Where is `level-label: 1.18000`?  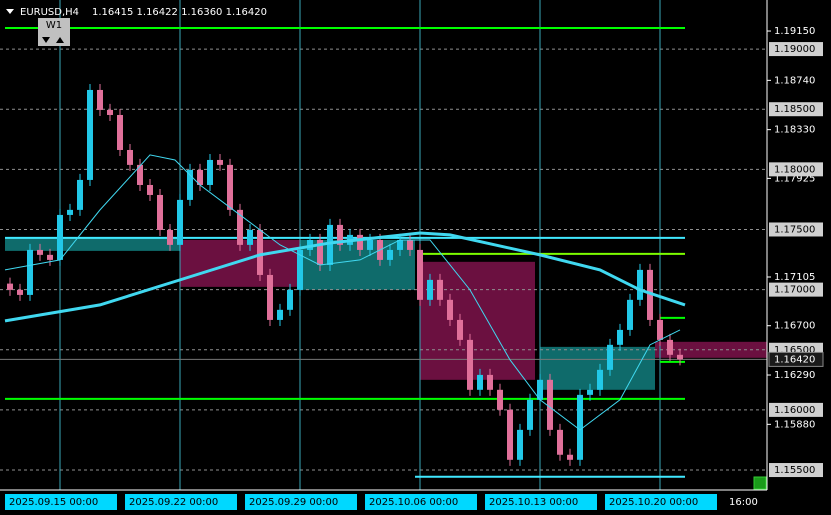 level-label: 1.18000 is located at coordinates (794, 169).